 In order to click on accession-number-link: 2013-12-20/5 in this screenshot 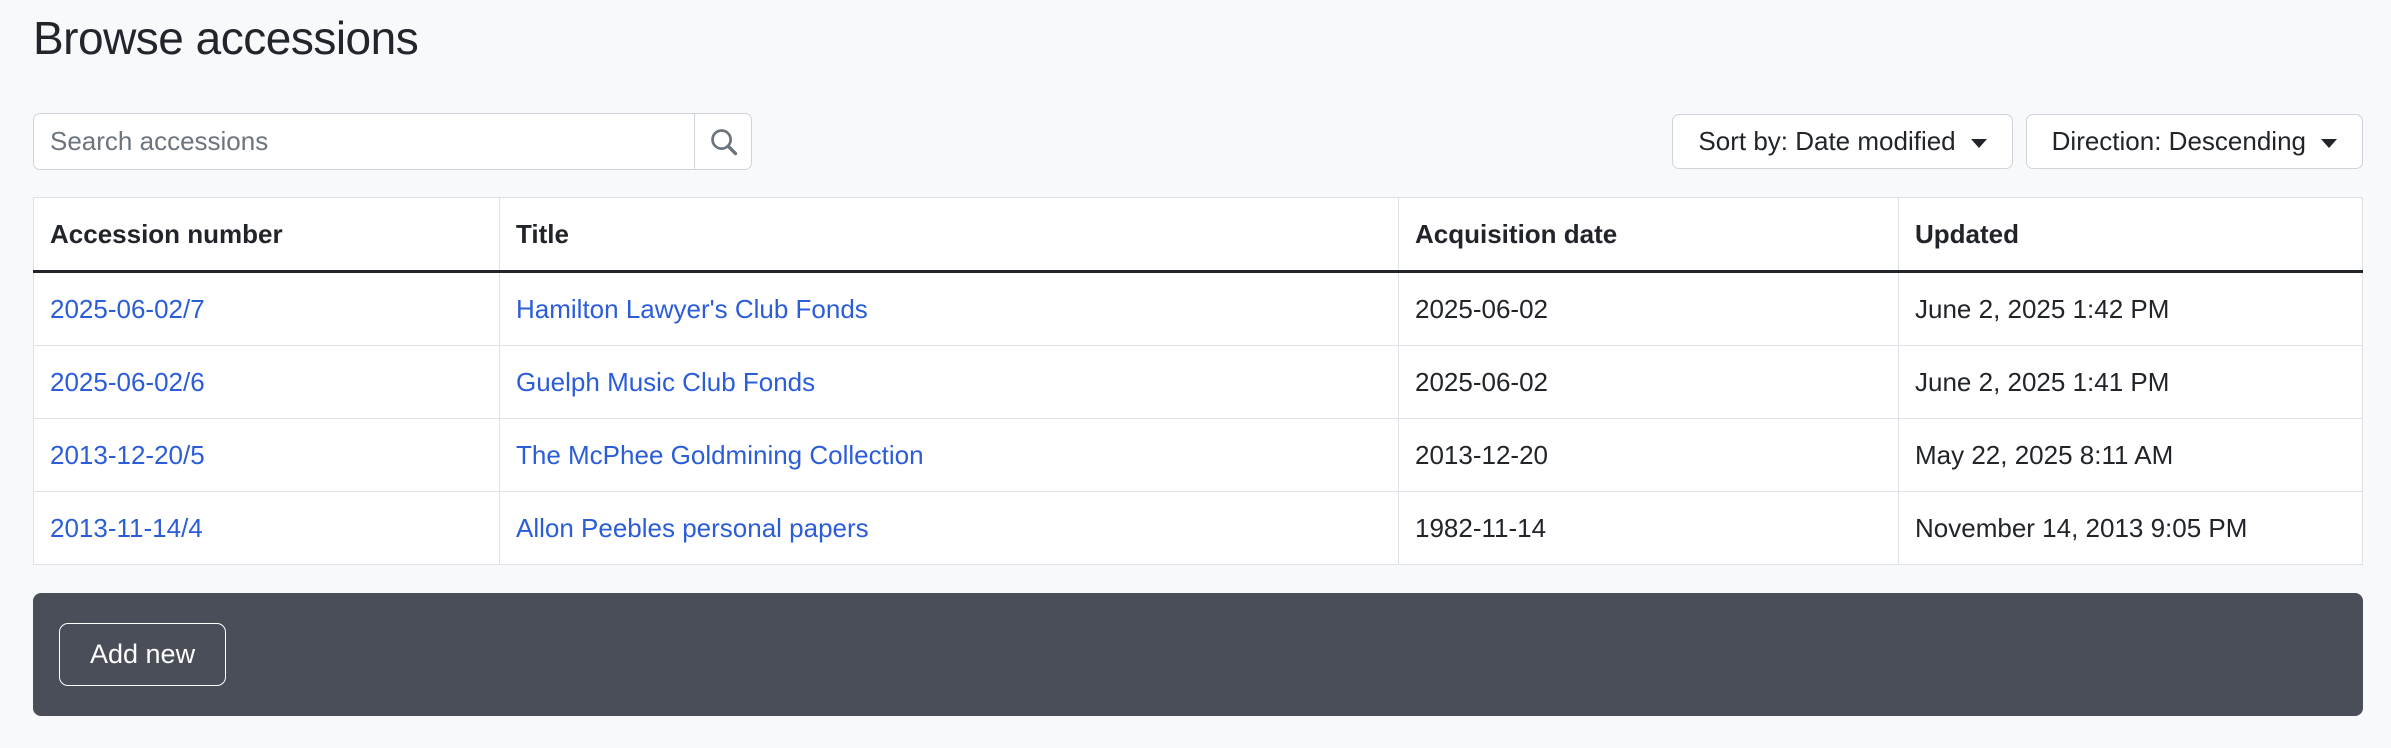, I will do `click(127, 455)`.